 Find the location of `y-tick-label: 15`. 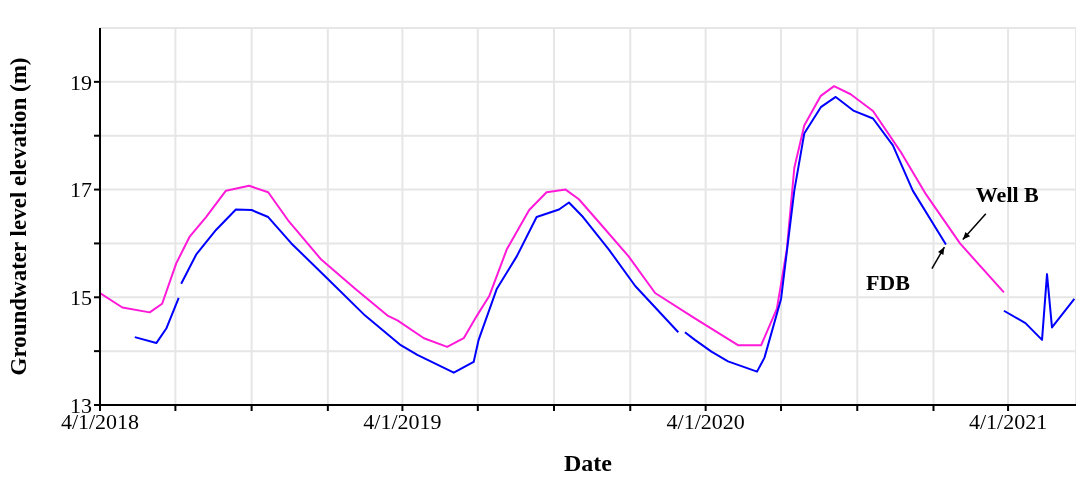

y-tick-label: 15 is located at coordinates (81, 298).